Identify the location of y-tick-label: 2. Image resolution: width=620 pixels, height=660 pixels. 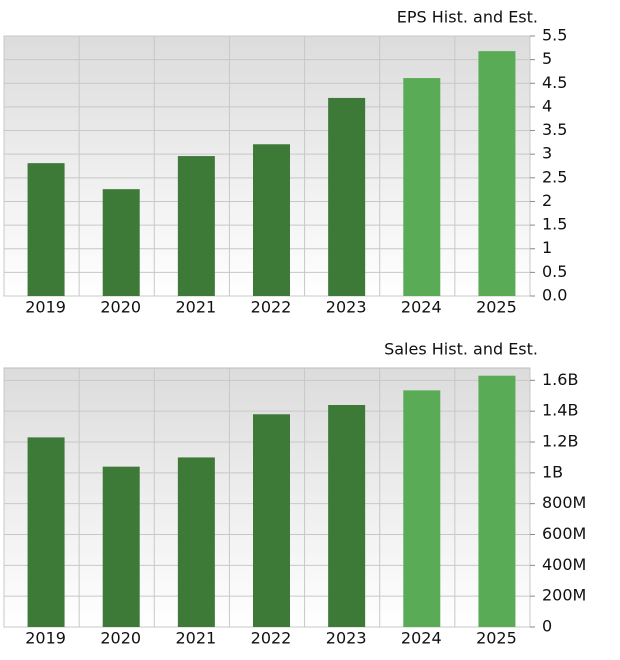
(547, 200).